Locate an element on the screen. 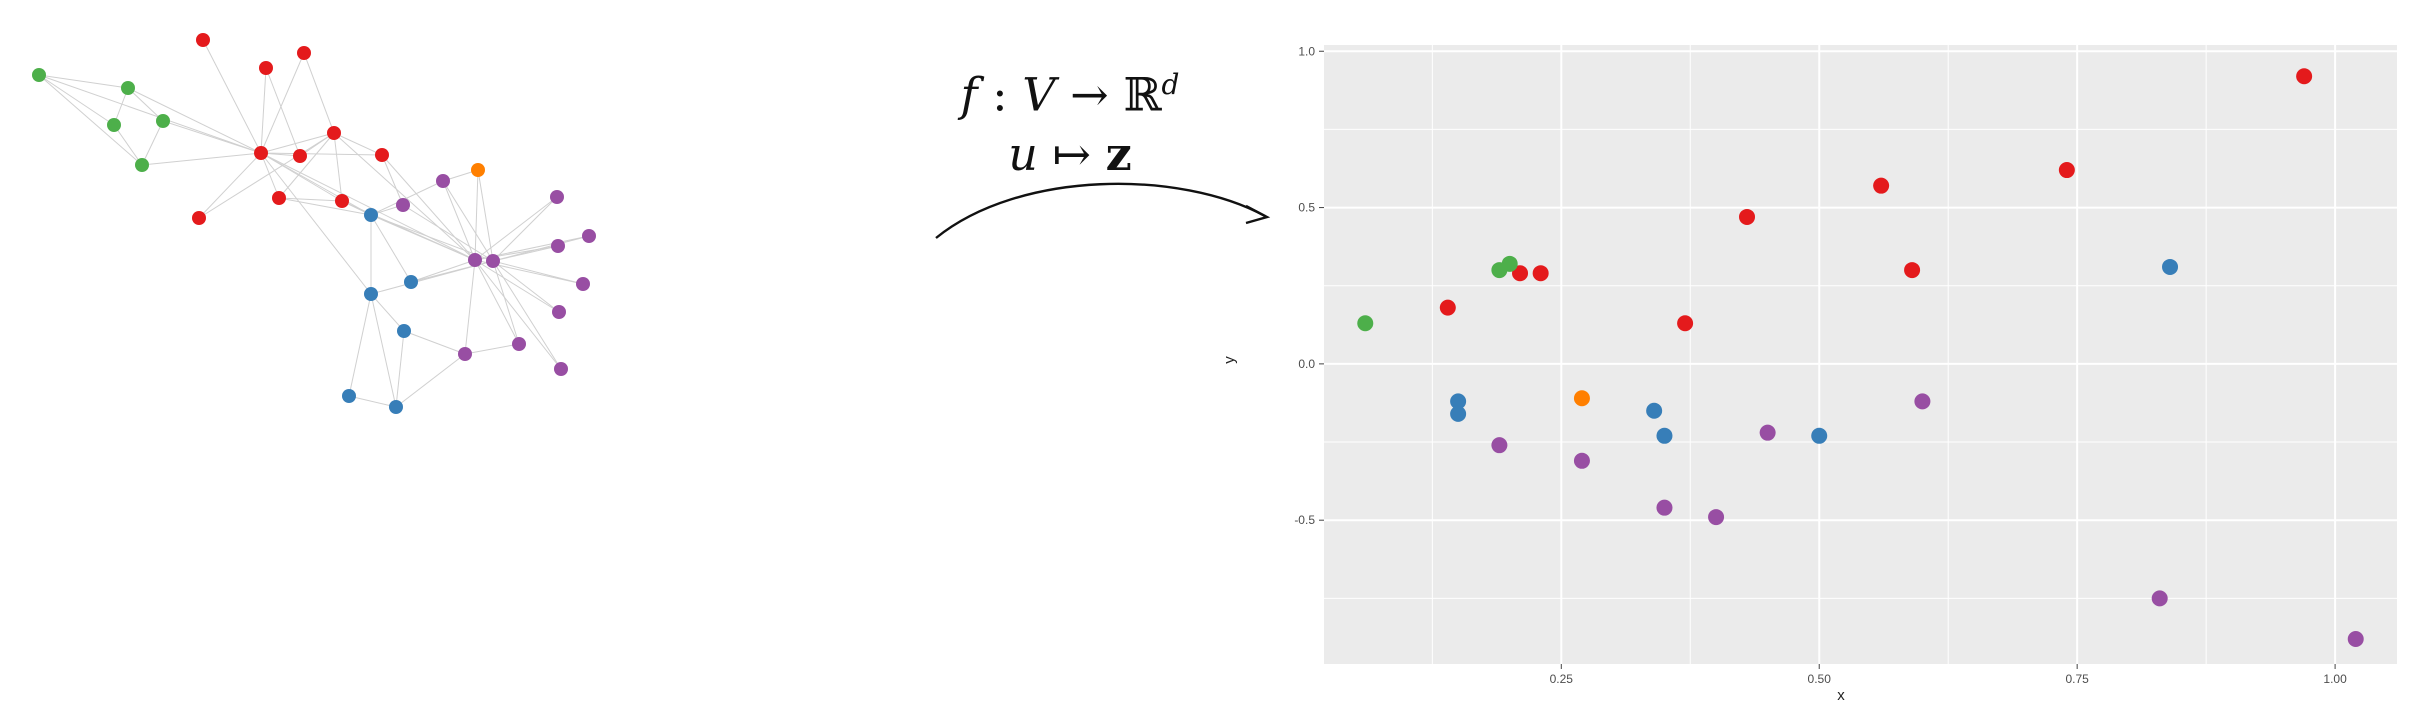 The image size is (2409, 713). formula-mapsto: ↦ is located at coordinates (1071, 154).